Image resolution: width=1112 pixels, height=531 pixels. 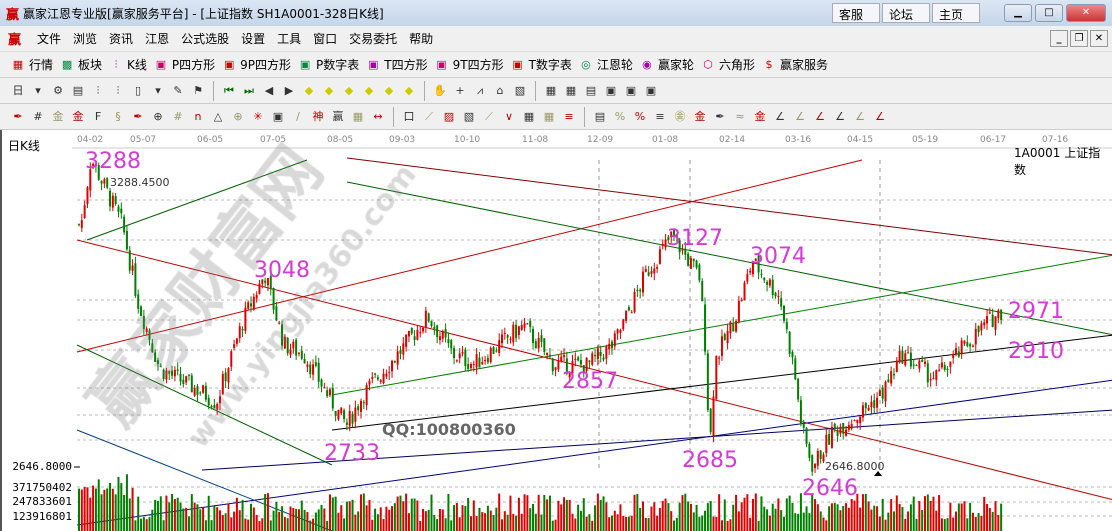 I want to click on mdi-restore-button: ❐, so click(x=1079, y=38).